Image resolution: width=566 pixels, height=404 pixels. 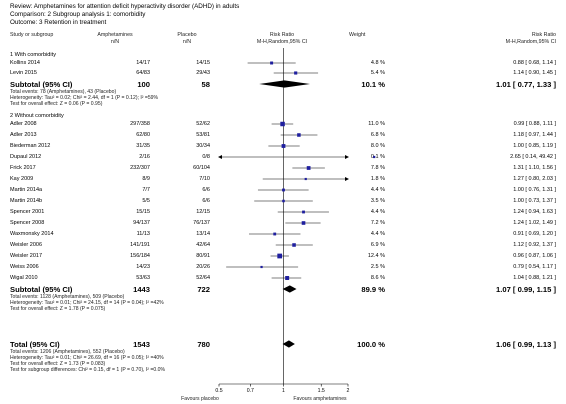 I want to click on study-ci: 1.24 [ 1.02, 1.49 ], so click(x=534, y=223).